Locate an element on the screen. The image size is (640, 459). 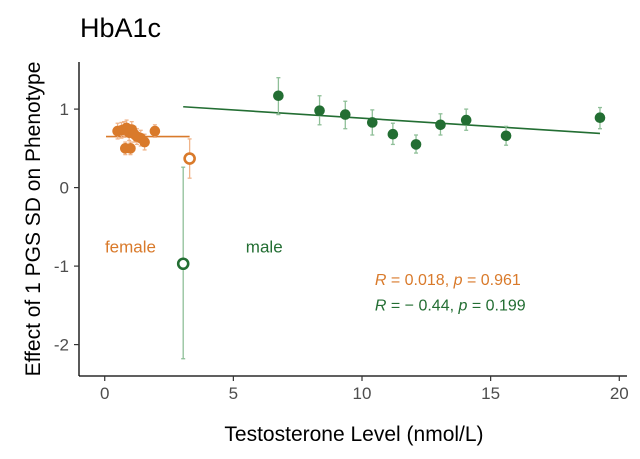
y-axis-label: Effect of 1 PGS SD on Phenotype is located at coordinates (33, 219).